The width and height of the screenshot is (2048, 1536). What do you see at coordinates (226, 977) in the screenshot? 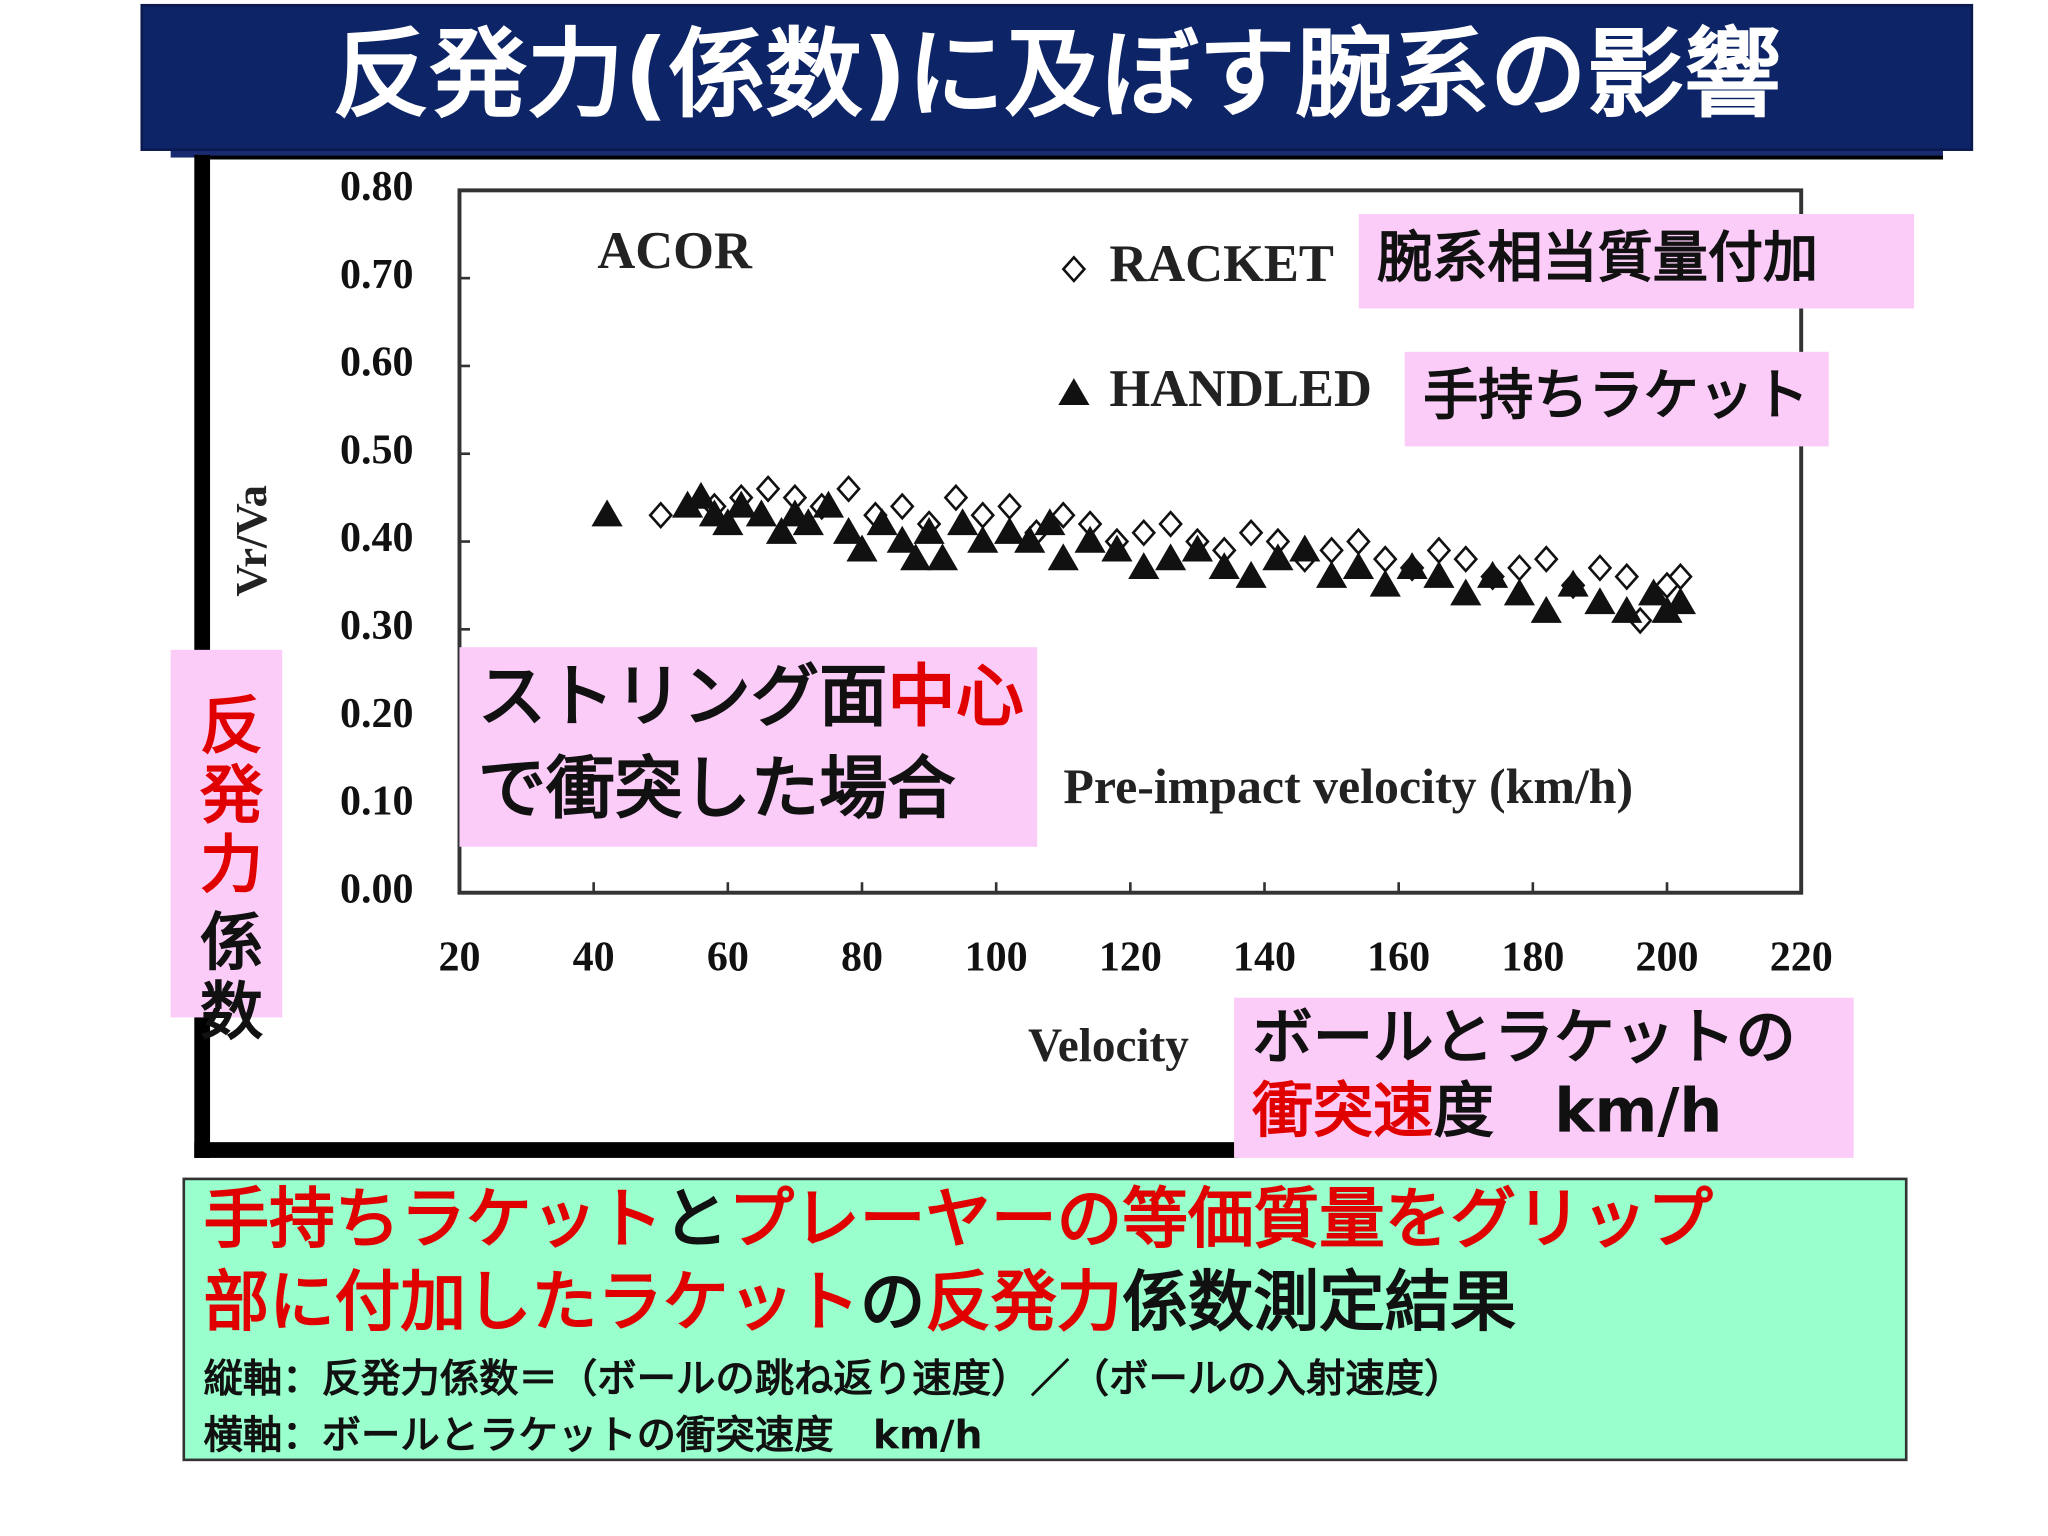
I see `callout-text: 係数` at bounding box center [226, 977].